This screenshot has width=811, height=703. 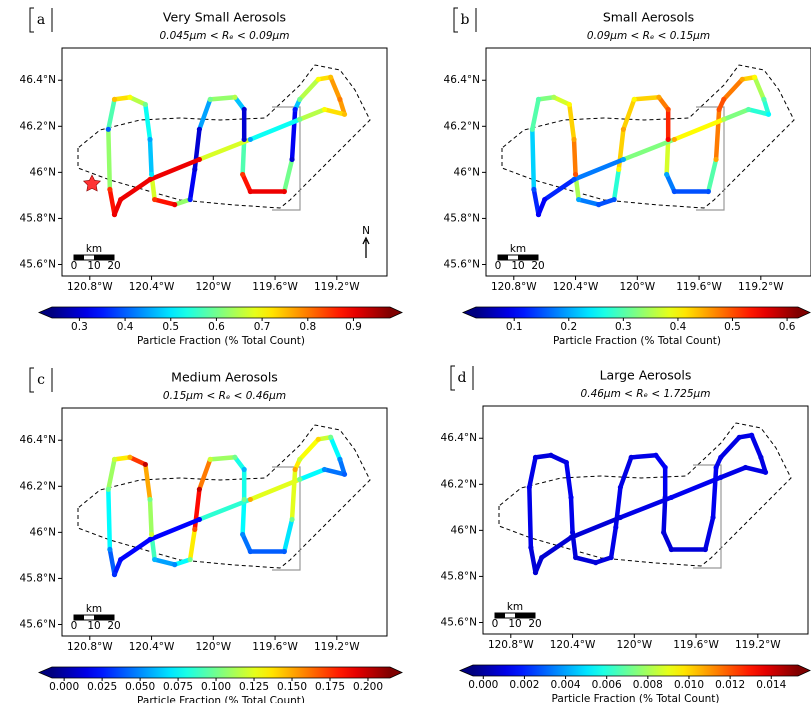 I want to click on scalebar-seg, so click(x=500, y=615).